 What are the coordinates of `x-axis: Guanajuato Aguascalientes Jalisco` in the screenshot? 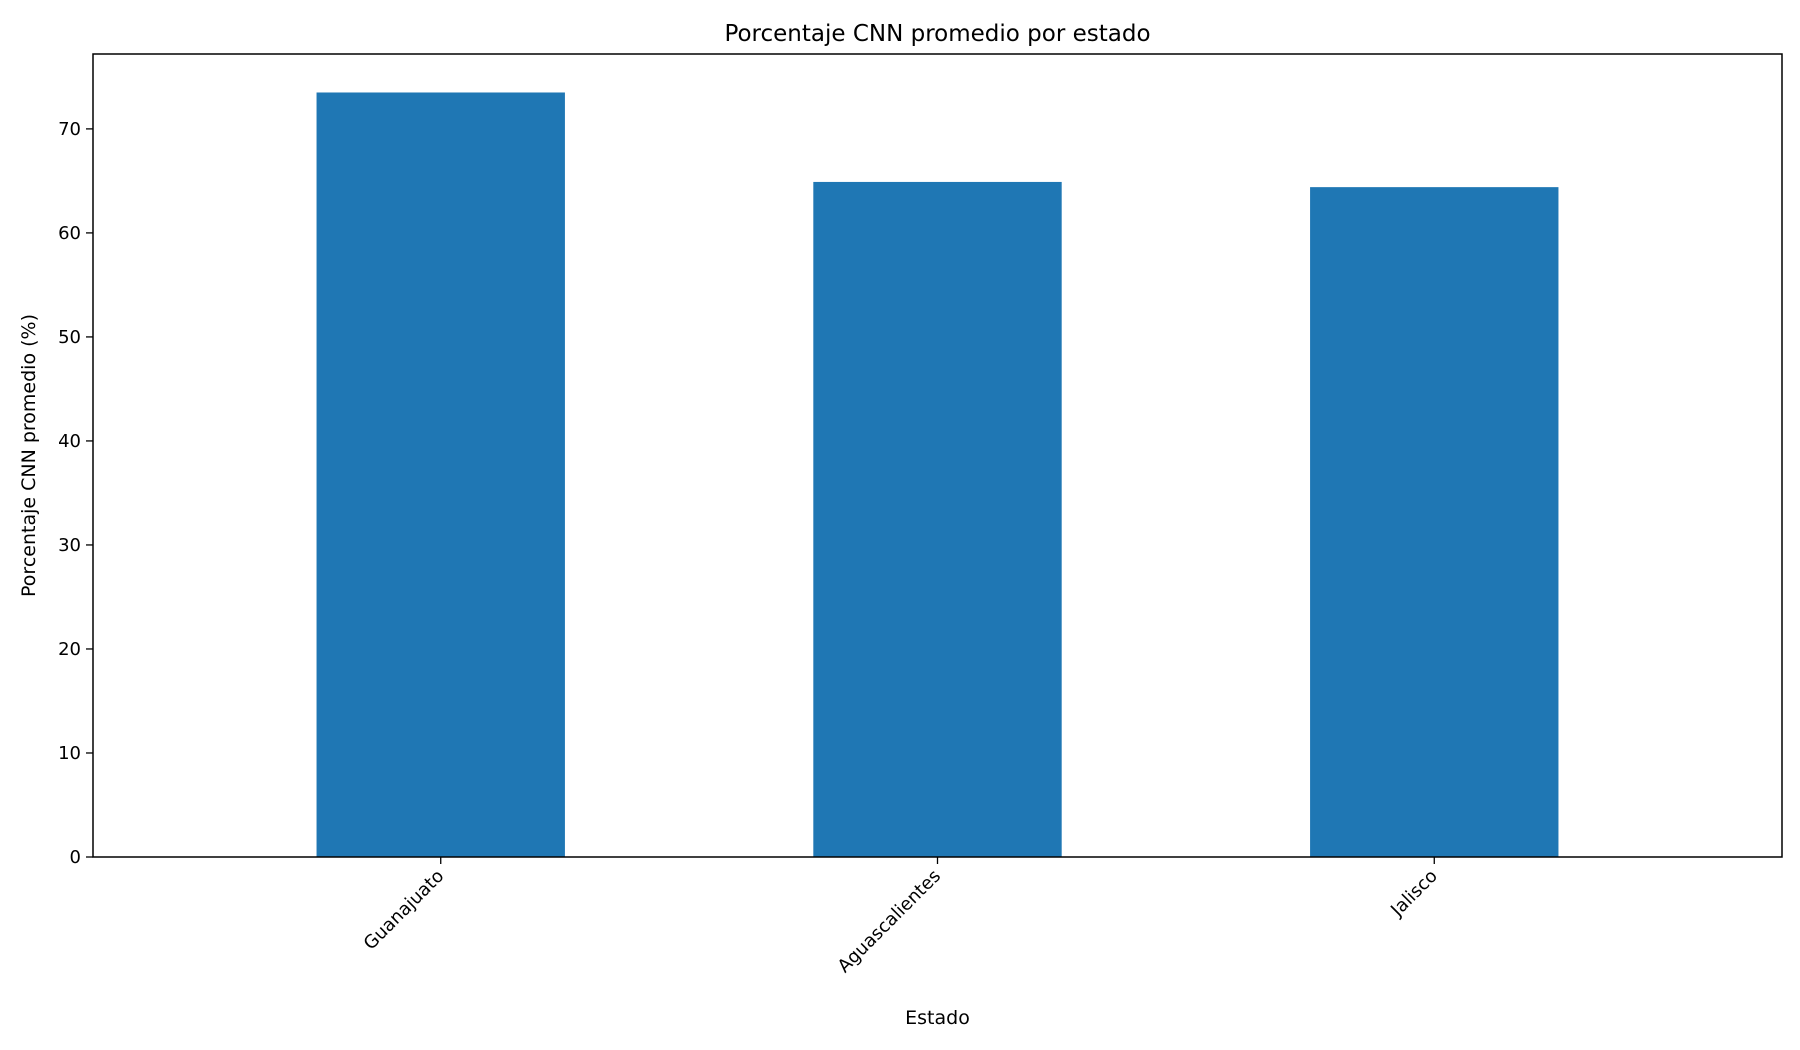 It's located at (901, 917).